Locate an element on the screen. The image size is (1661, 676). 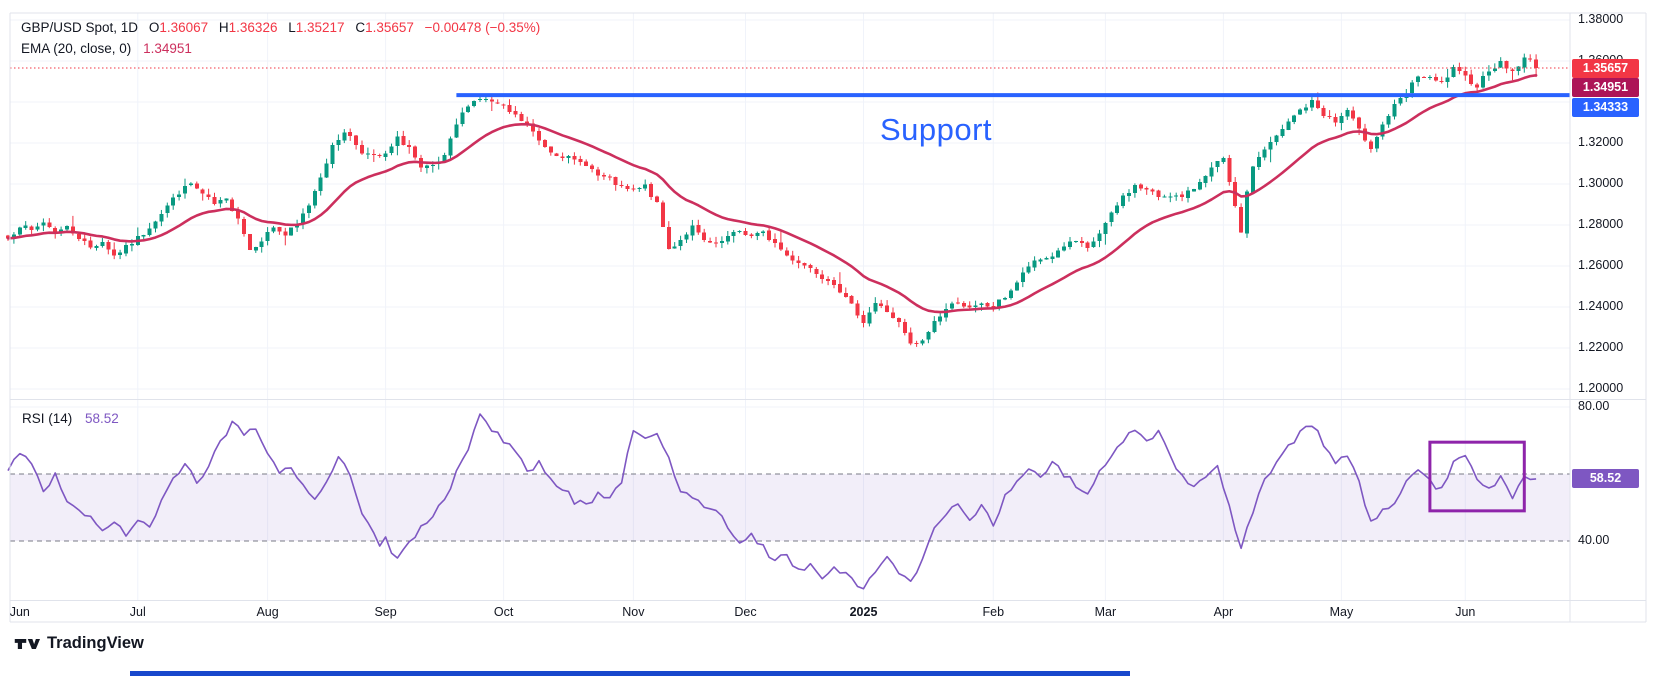
time-axis-label-Feb: Feb is located at coordinates (993, 612).